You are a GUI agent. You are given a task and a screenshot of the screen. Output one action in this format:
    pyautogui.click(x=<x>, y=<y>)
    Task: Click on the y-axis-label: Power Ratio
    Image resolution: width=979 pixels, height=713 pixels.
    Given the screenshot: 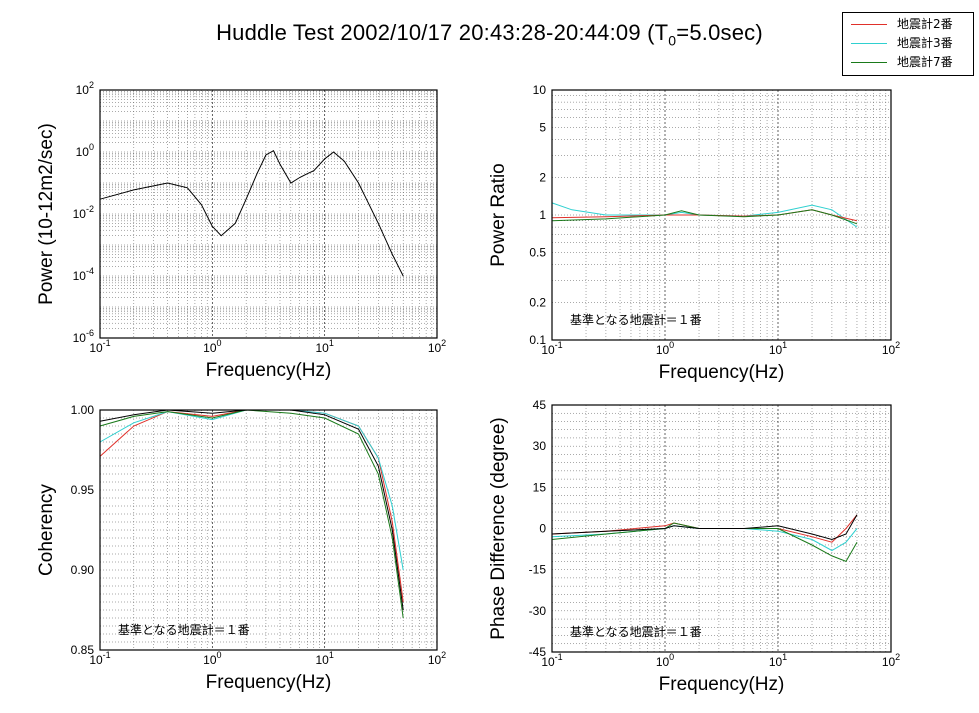 What is the action you would take?
    pyautogui.click(x=498, y=215)
    